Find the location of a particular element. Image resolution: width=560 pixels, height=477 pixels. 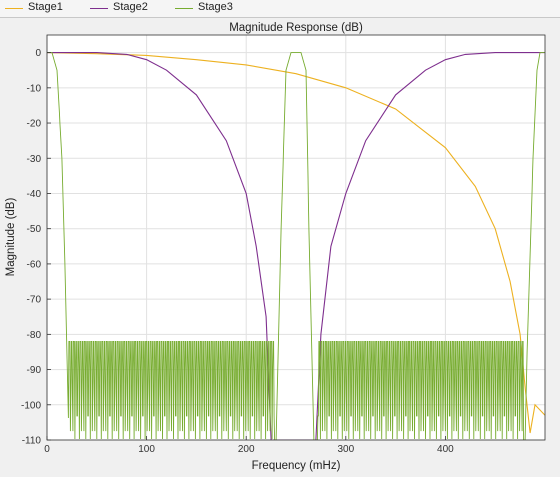

x-tick-label: 400 is located at coordinates (445, 449).